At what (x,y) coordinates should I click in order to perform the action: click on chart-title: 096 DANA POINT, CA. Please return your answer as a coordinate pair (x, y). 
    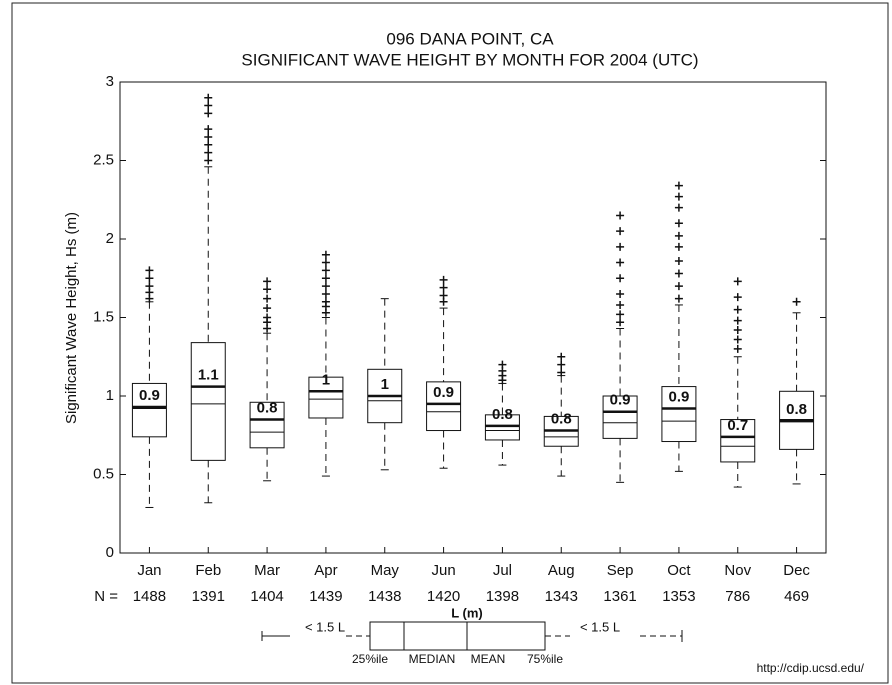
    Looking at the image, I should click on (470, 38).